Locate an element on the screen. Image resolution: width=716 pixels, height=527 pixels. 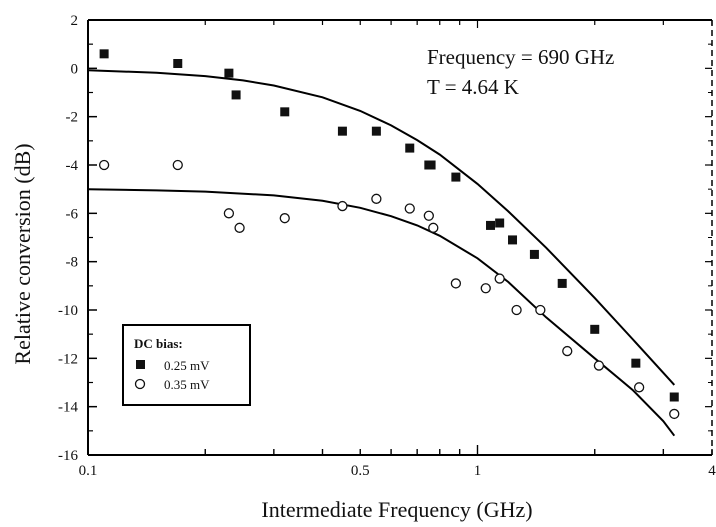
annotation-frequency: Frequency = 690 GHz is located at coordinates (520, 57).